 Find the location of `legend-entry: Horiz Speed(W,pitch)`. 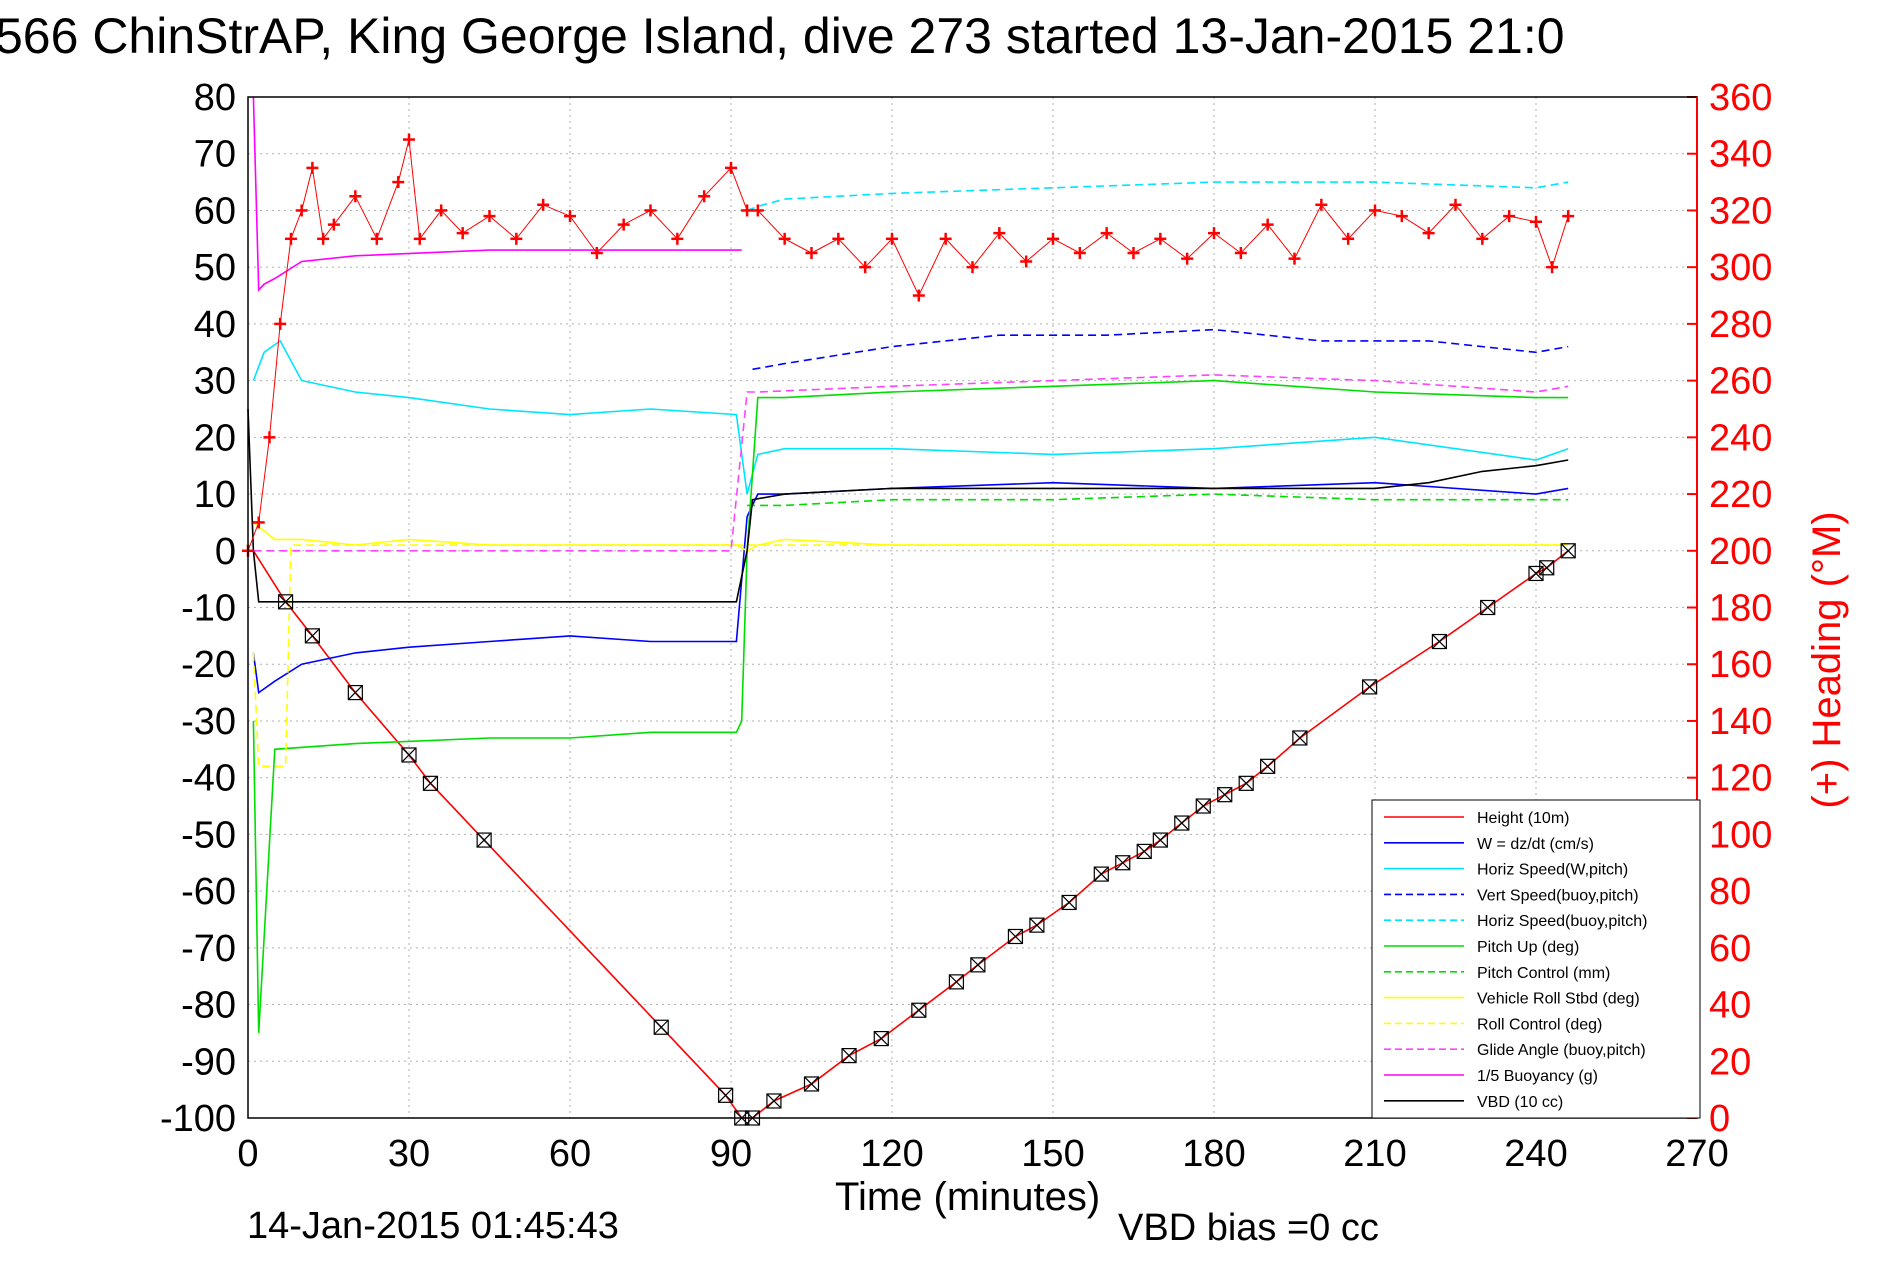

legend-entry: Horiz Speed(W,pitch) is located at coordinates (1552, 870).